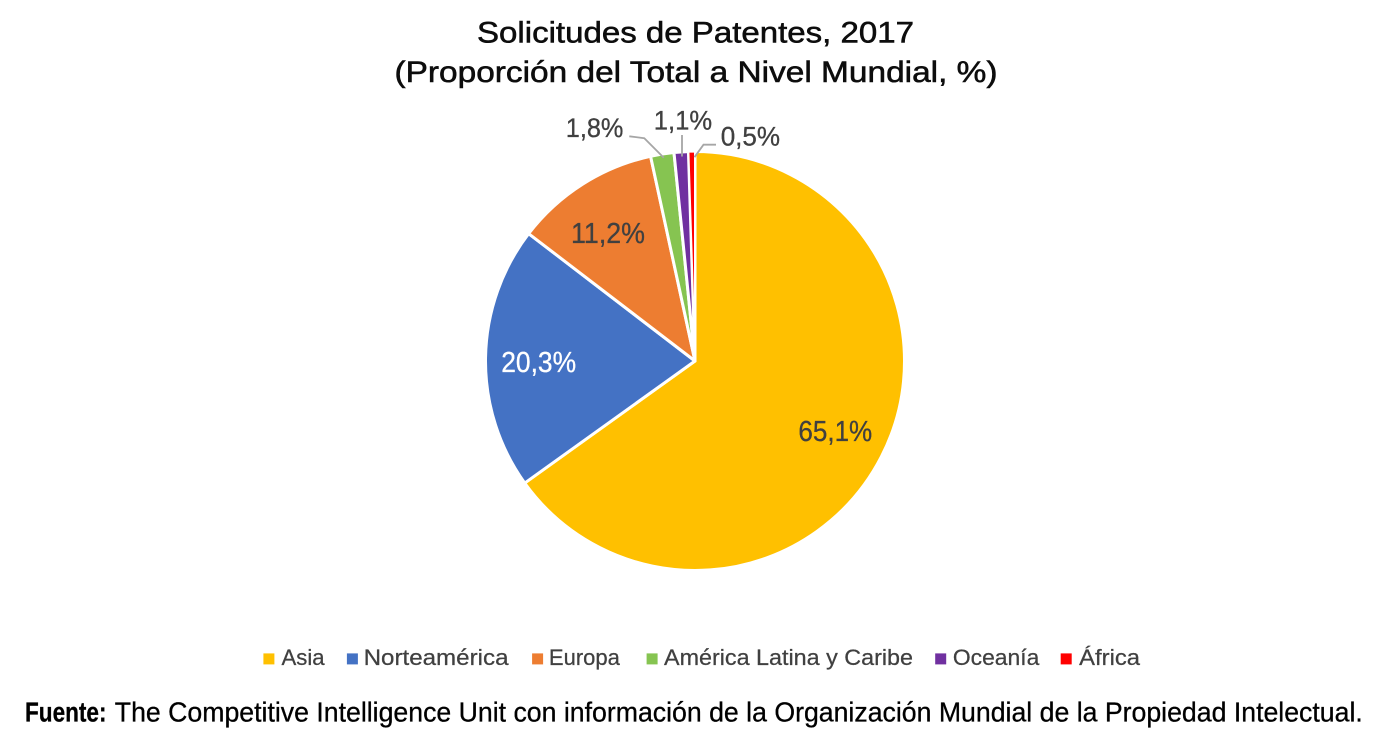 The height and width of the screenshot is (738, 1382). Describe the element at coordinates (750, 137) in the screenshot. I see `svg-text: 0,5%` at that location.